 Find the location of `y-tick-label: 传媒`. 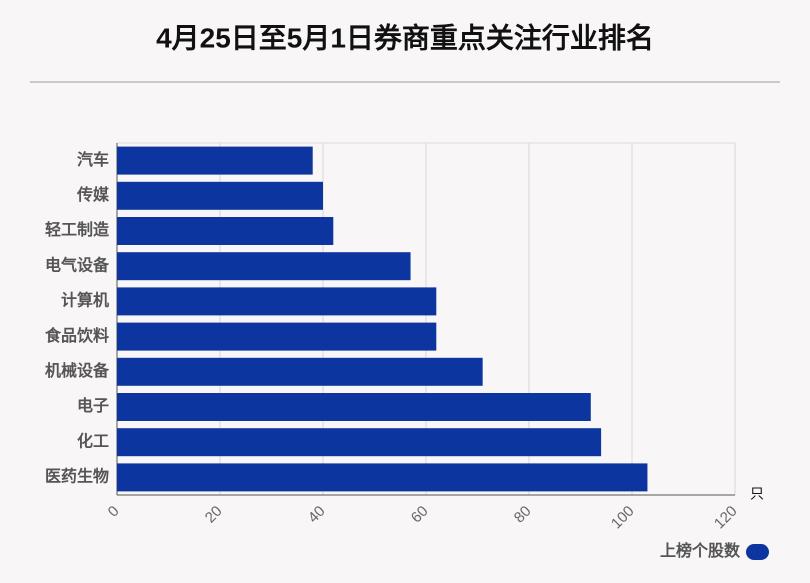

y-tick-label: 传媒 is located at coordinates (93, 194).